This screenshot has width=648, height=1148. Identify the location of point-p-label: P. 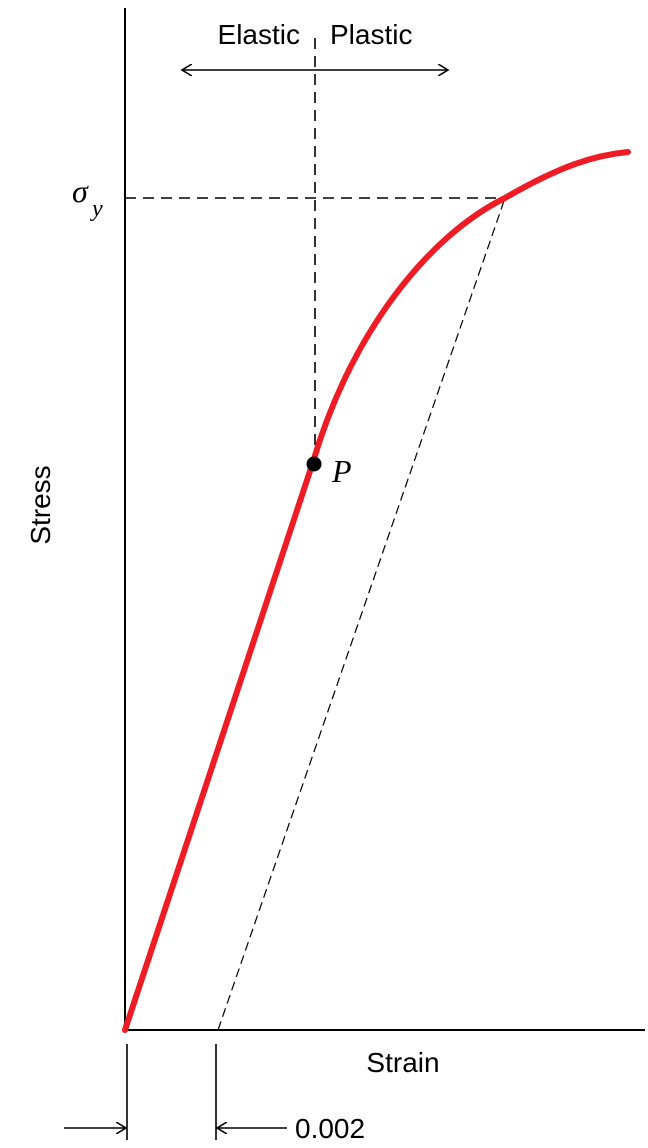
(341, 471).